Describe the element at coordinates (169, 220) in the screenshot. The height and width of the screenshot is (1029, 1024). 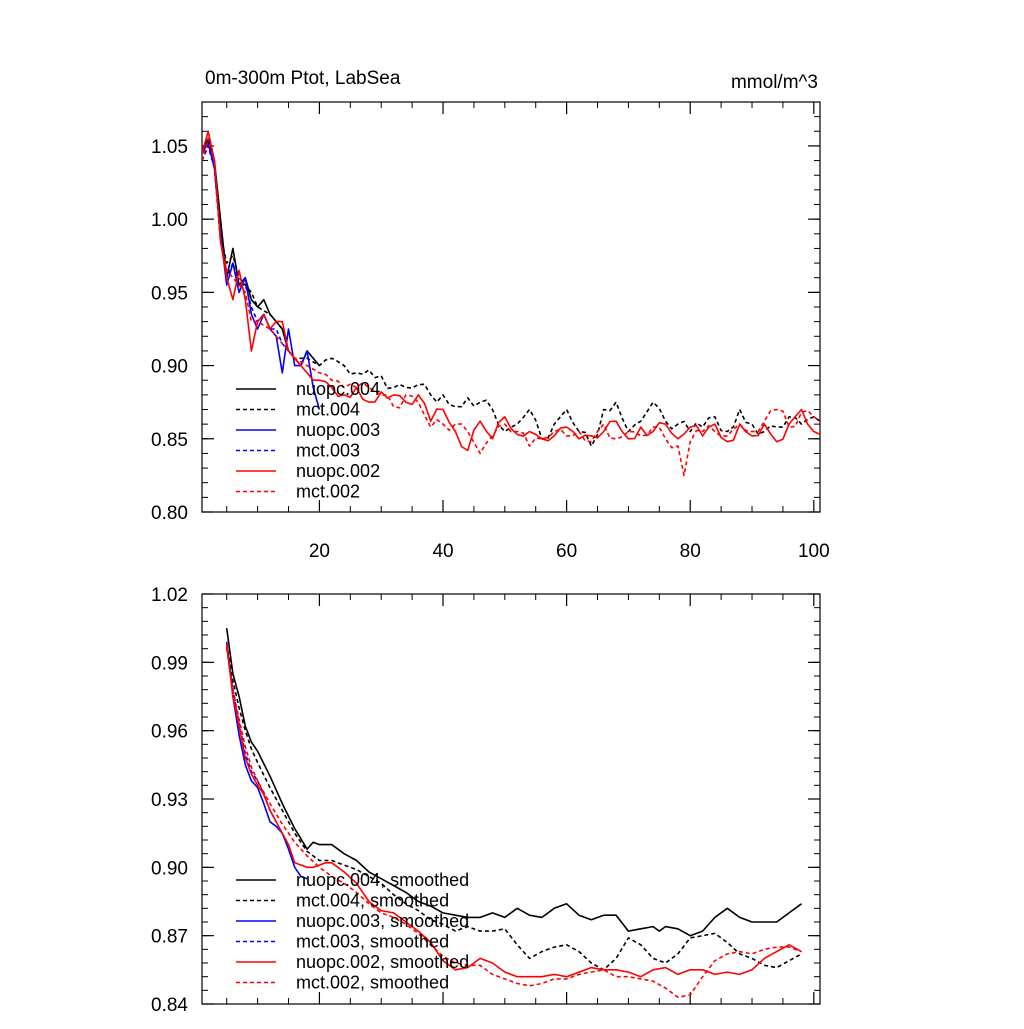
I see `top-y-tick-label: 1.00` at that location.